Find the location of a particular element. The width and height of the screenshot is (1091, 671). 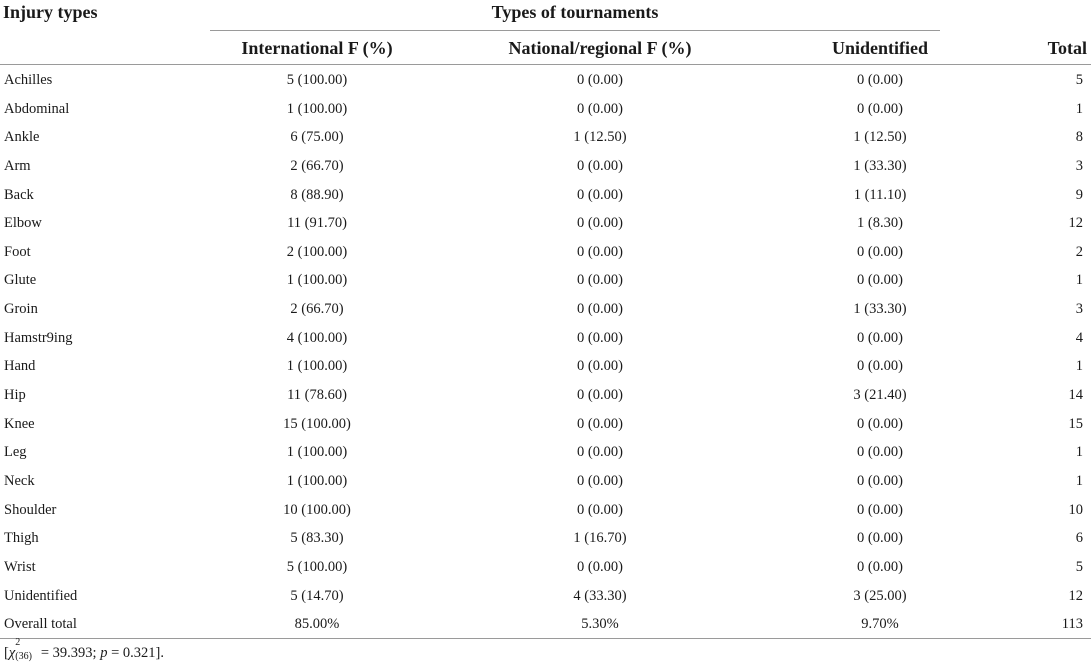

footnote-chi-value: = 39.393; is located at coordinates (69, 653).